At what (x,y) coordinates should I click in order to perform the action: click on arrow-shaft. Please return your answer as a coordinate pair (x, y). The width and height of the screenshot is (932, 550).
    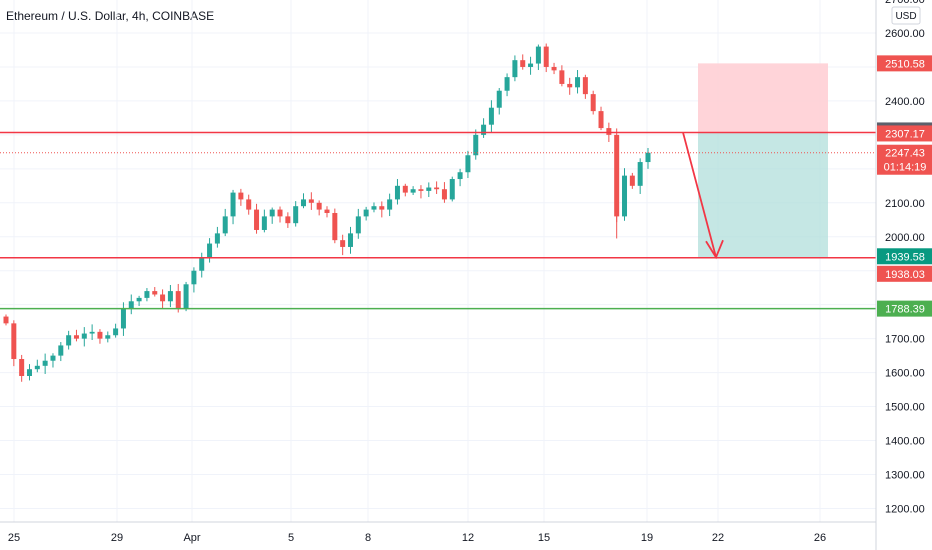
    Looking at the image, I should click on (699, 195).